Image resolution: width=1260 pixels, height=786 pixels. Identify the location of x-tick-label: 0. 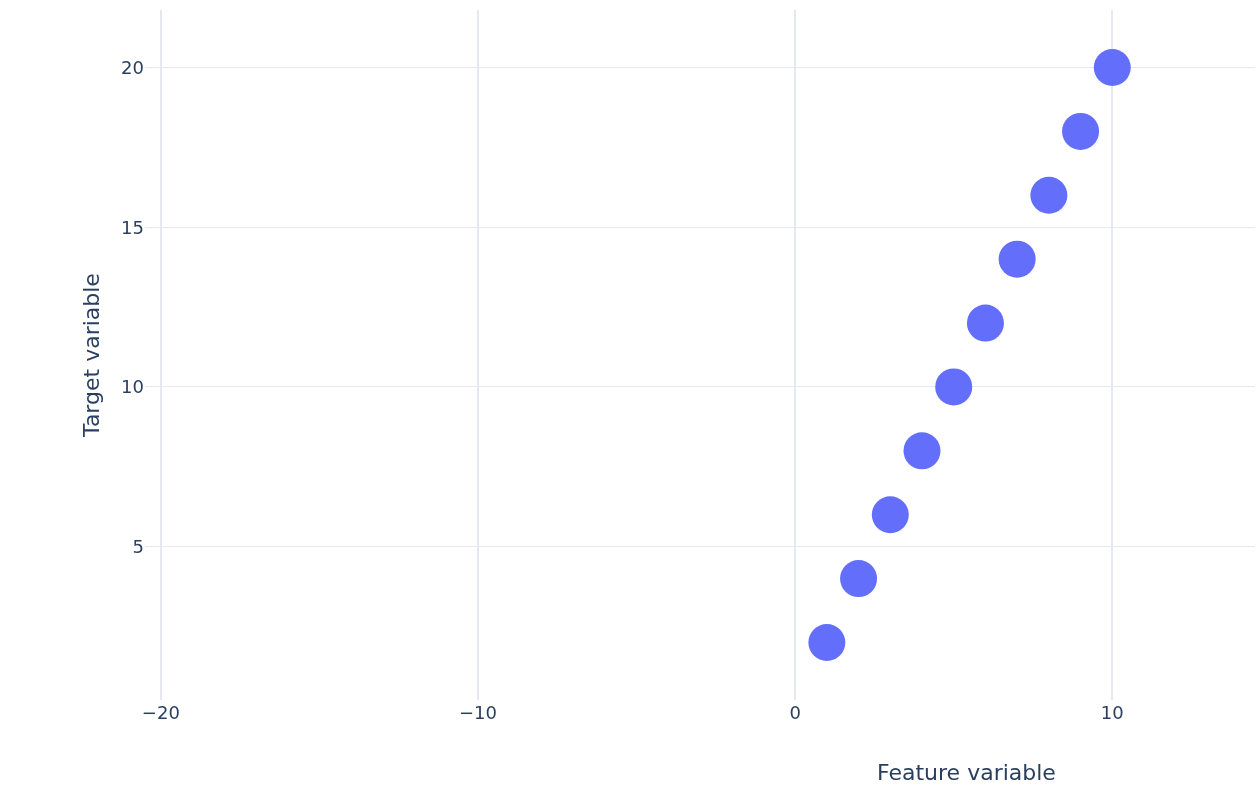
(795, 712).